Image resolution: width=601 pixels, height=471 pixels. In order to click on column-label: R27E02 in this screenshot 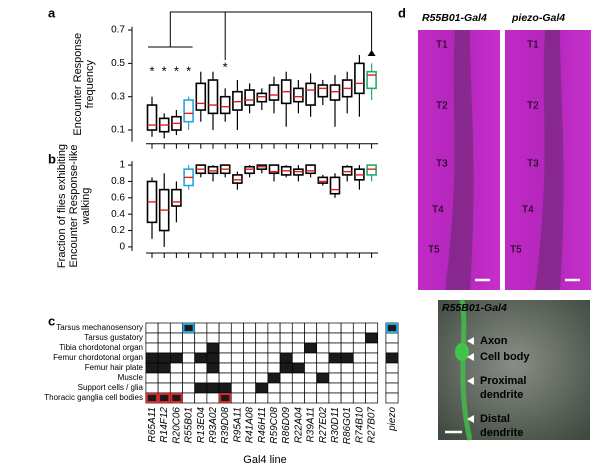, I will do `click(323, 425)`.